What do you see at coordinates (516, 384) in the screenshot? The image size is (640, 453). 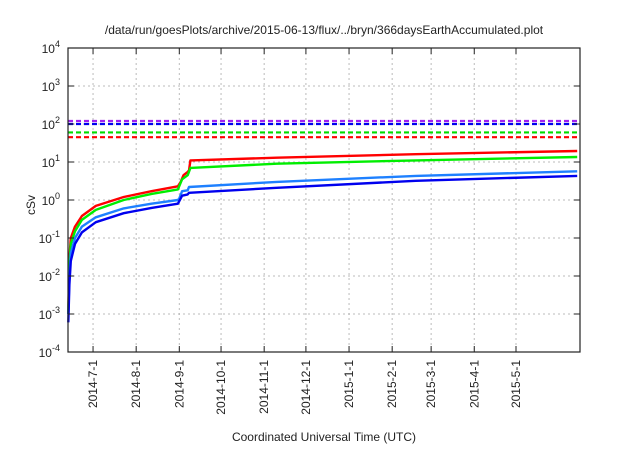 I see `x-tick-label: 2015-5-1` at bounding box center [516, 384].